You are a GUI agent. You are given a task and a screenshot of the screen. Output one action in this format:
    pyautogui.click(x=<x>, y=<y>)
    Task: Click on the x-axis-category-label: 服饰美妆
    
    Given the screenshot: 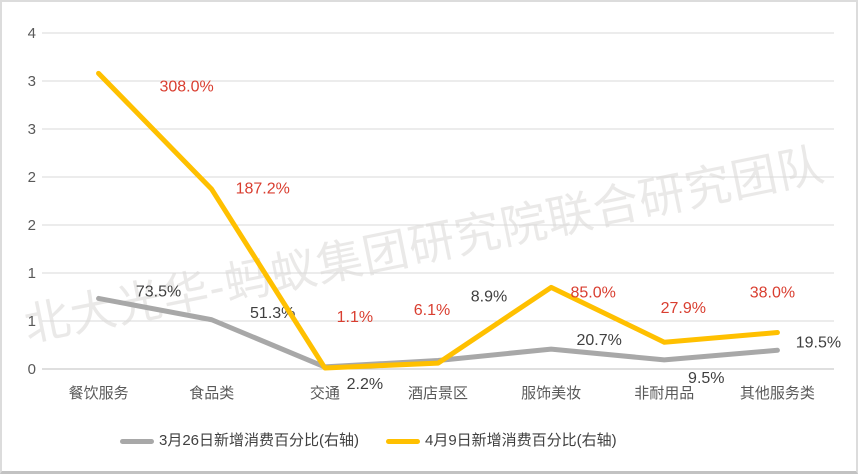 What is the action you would take?
    pyautogui.click(x=551, y=393)
    